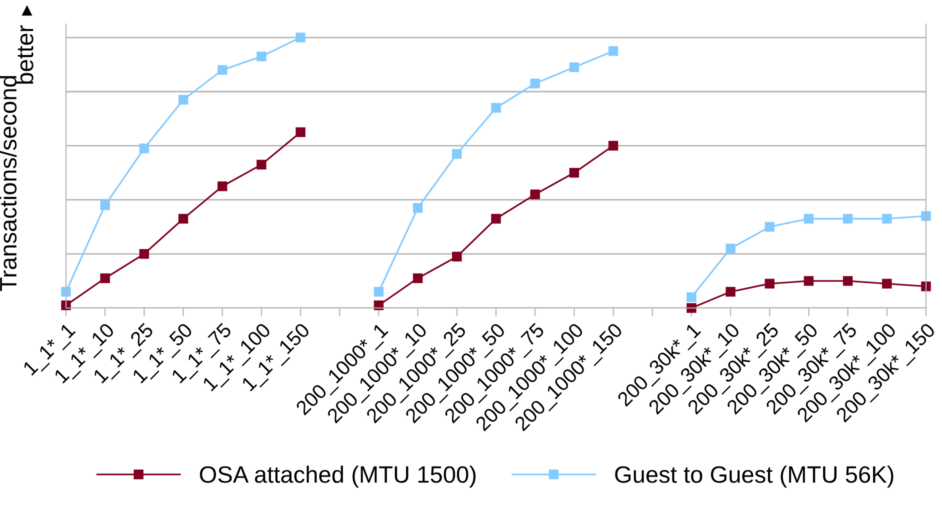 This screenshot has height=517, width=942. What do you see at coordinates (754, 477) in the screenshot?
I see `legend-label: Guest to Guest (MTU 56K)` at bounding box center [754, 477].